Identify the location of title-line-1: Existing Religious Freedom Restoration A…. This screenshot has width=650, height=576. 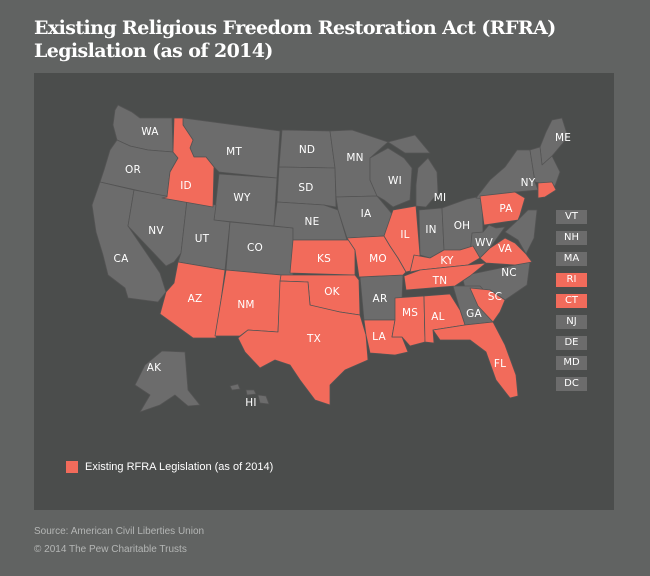
(295, 28).